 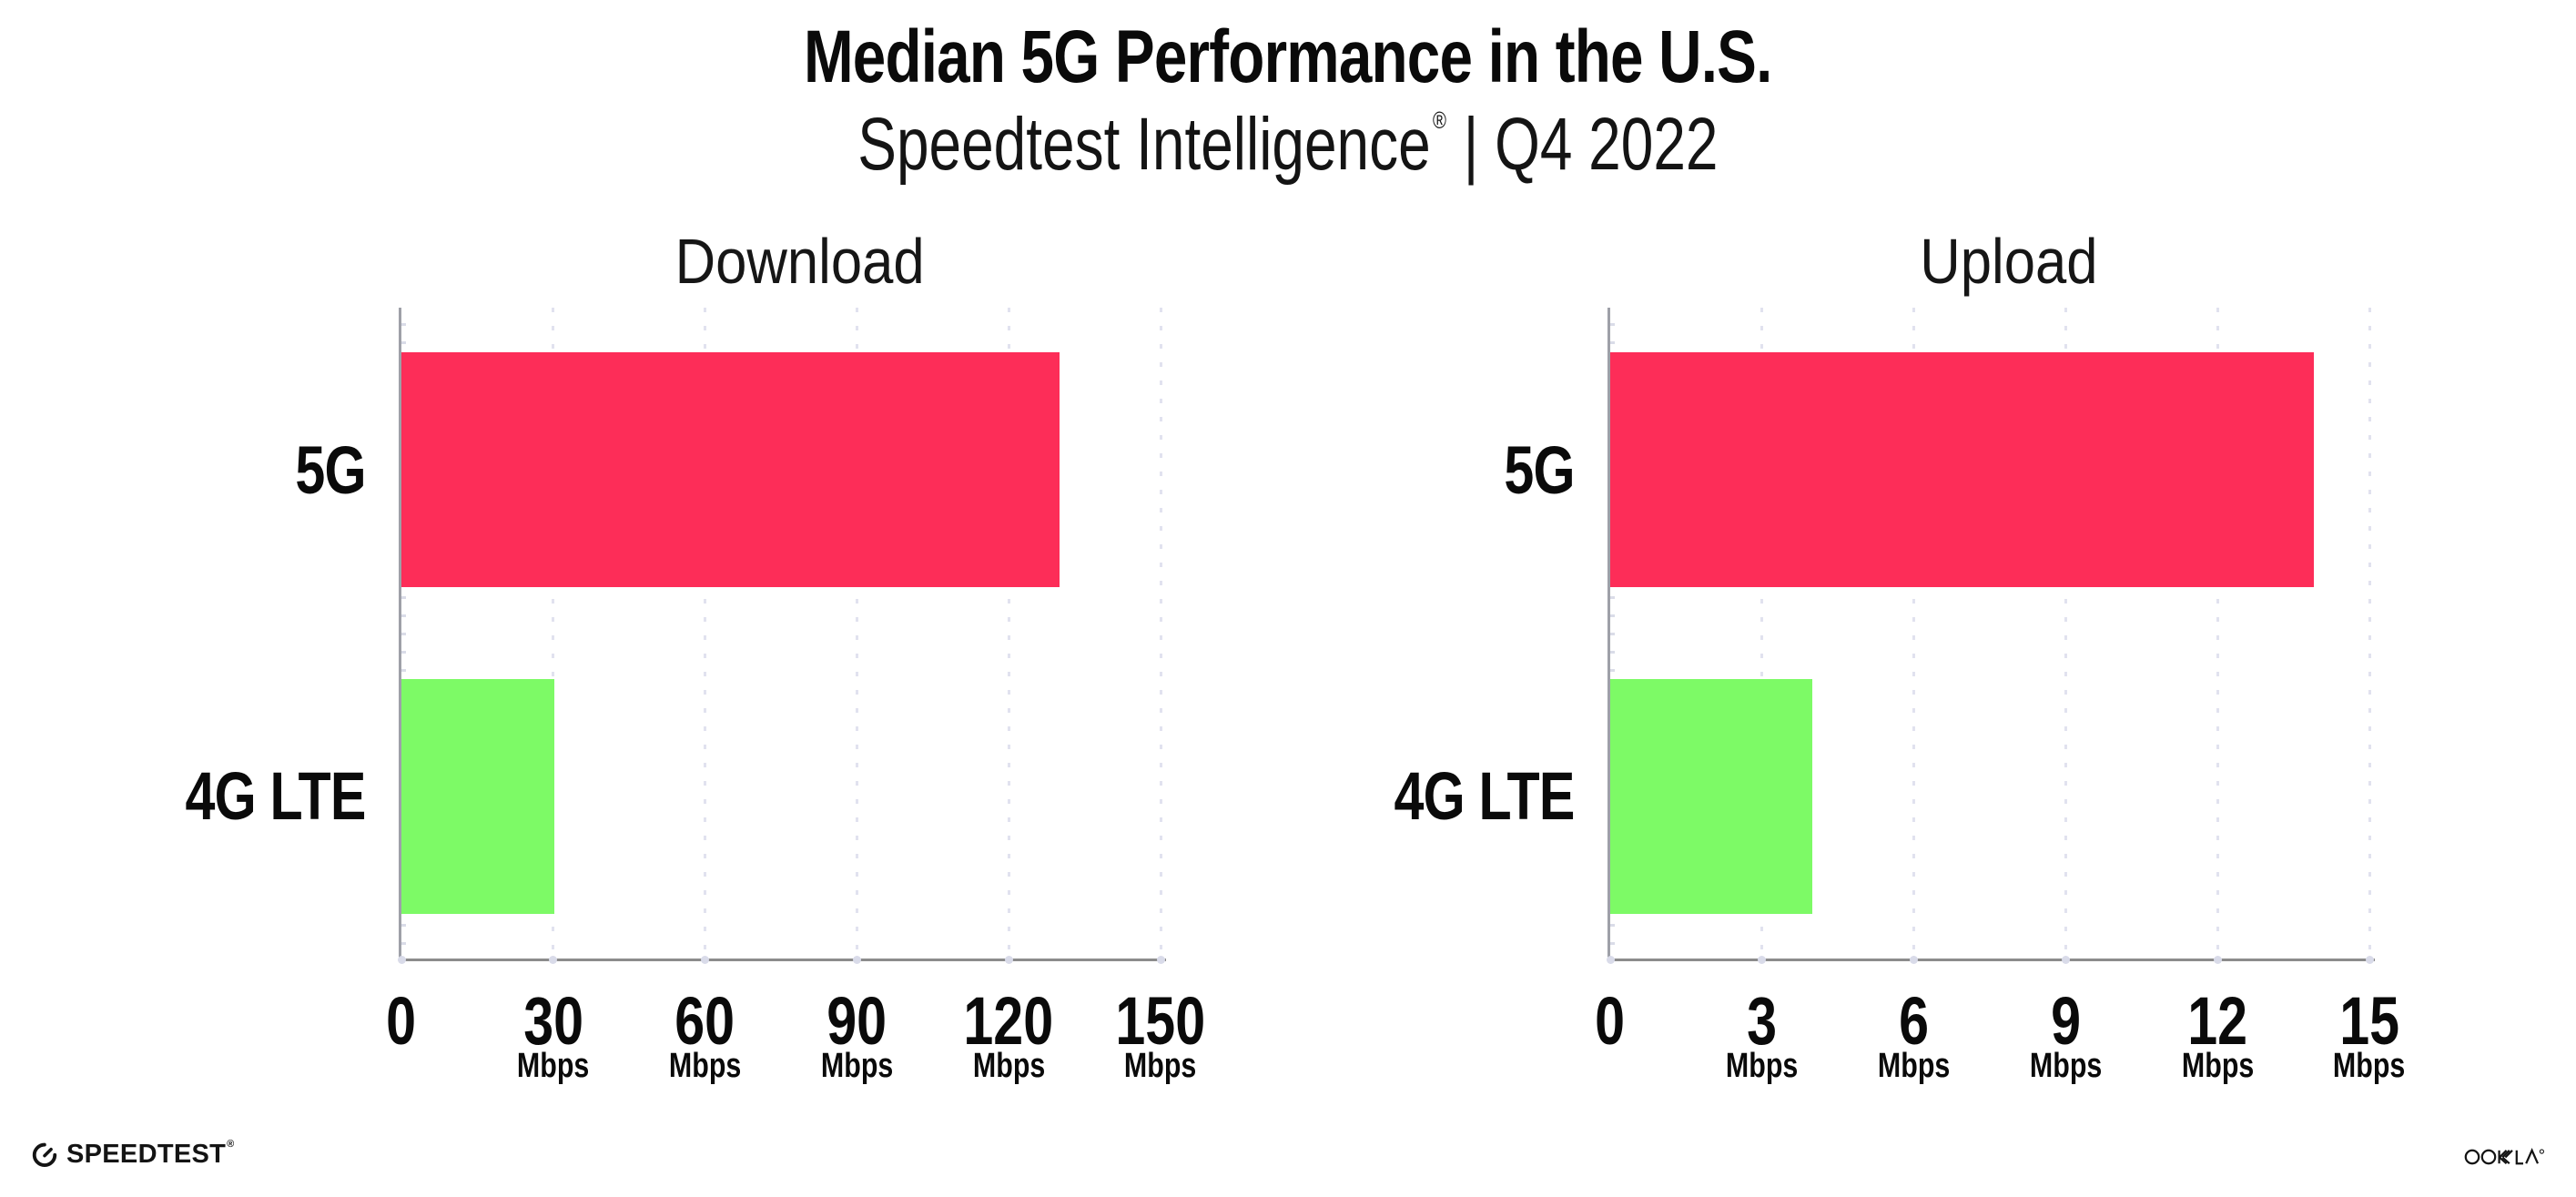 What do you see at coordinates (401, 960) in the screenshot?
I see `x-axis-tick-dot-0-download` at bounding box center [401, 960].